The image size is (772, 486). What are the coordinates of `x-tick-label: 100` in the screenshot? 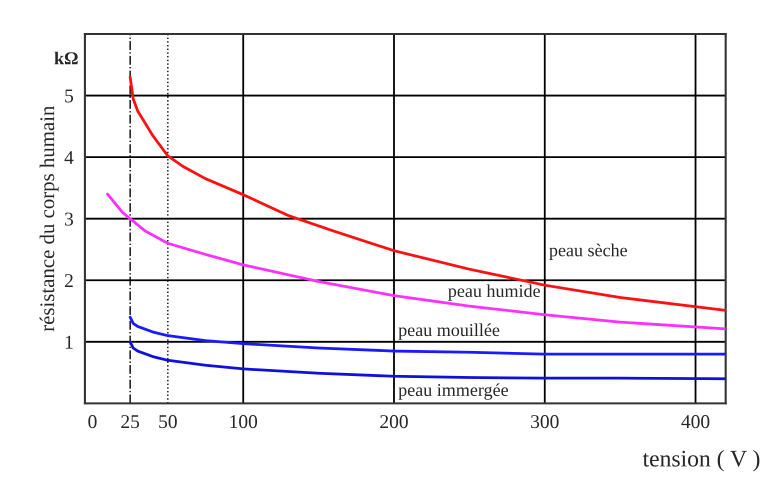 It's located at (244, 421).